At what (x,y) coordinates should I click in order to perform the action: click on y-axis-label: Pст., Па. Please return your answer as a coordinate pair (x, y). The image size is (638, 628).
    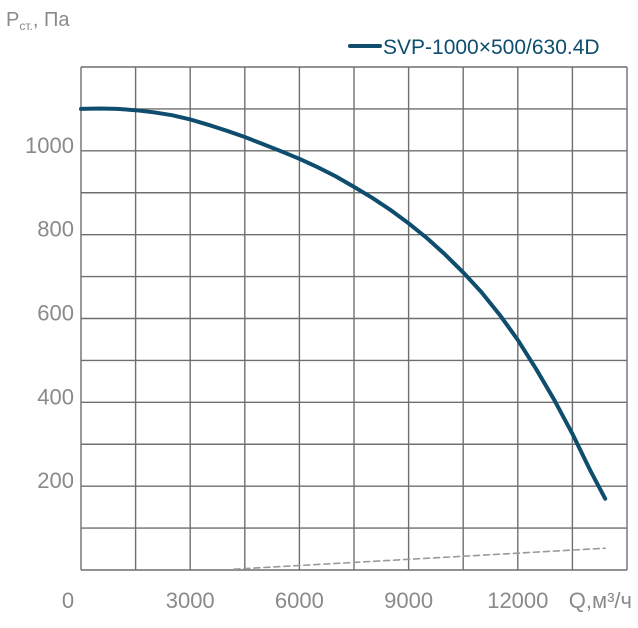
    Looking at the image, I should click on (38, 21).